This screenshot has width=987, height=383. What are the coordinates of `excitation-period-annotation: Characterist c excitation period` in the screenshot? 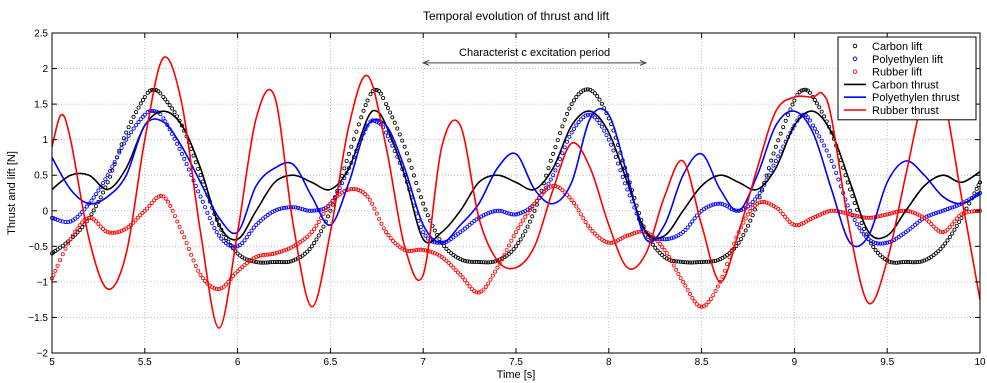 It's located at (534, 56).